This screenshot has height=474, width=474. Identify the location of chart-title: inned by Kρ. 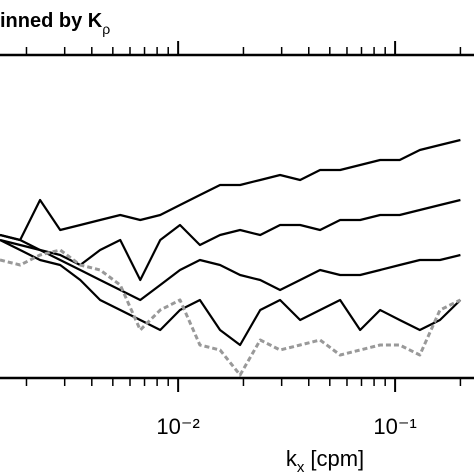
(55, 23).